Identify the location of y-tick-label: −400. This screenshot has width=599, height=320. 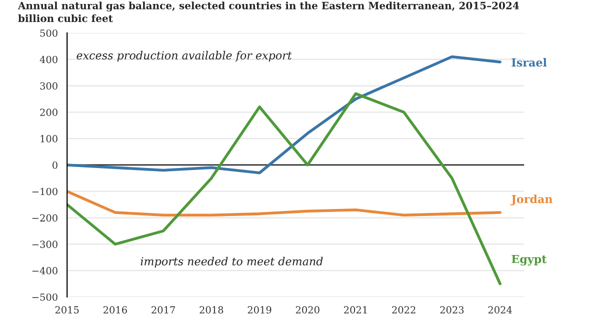
(45, 270).